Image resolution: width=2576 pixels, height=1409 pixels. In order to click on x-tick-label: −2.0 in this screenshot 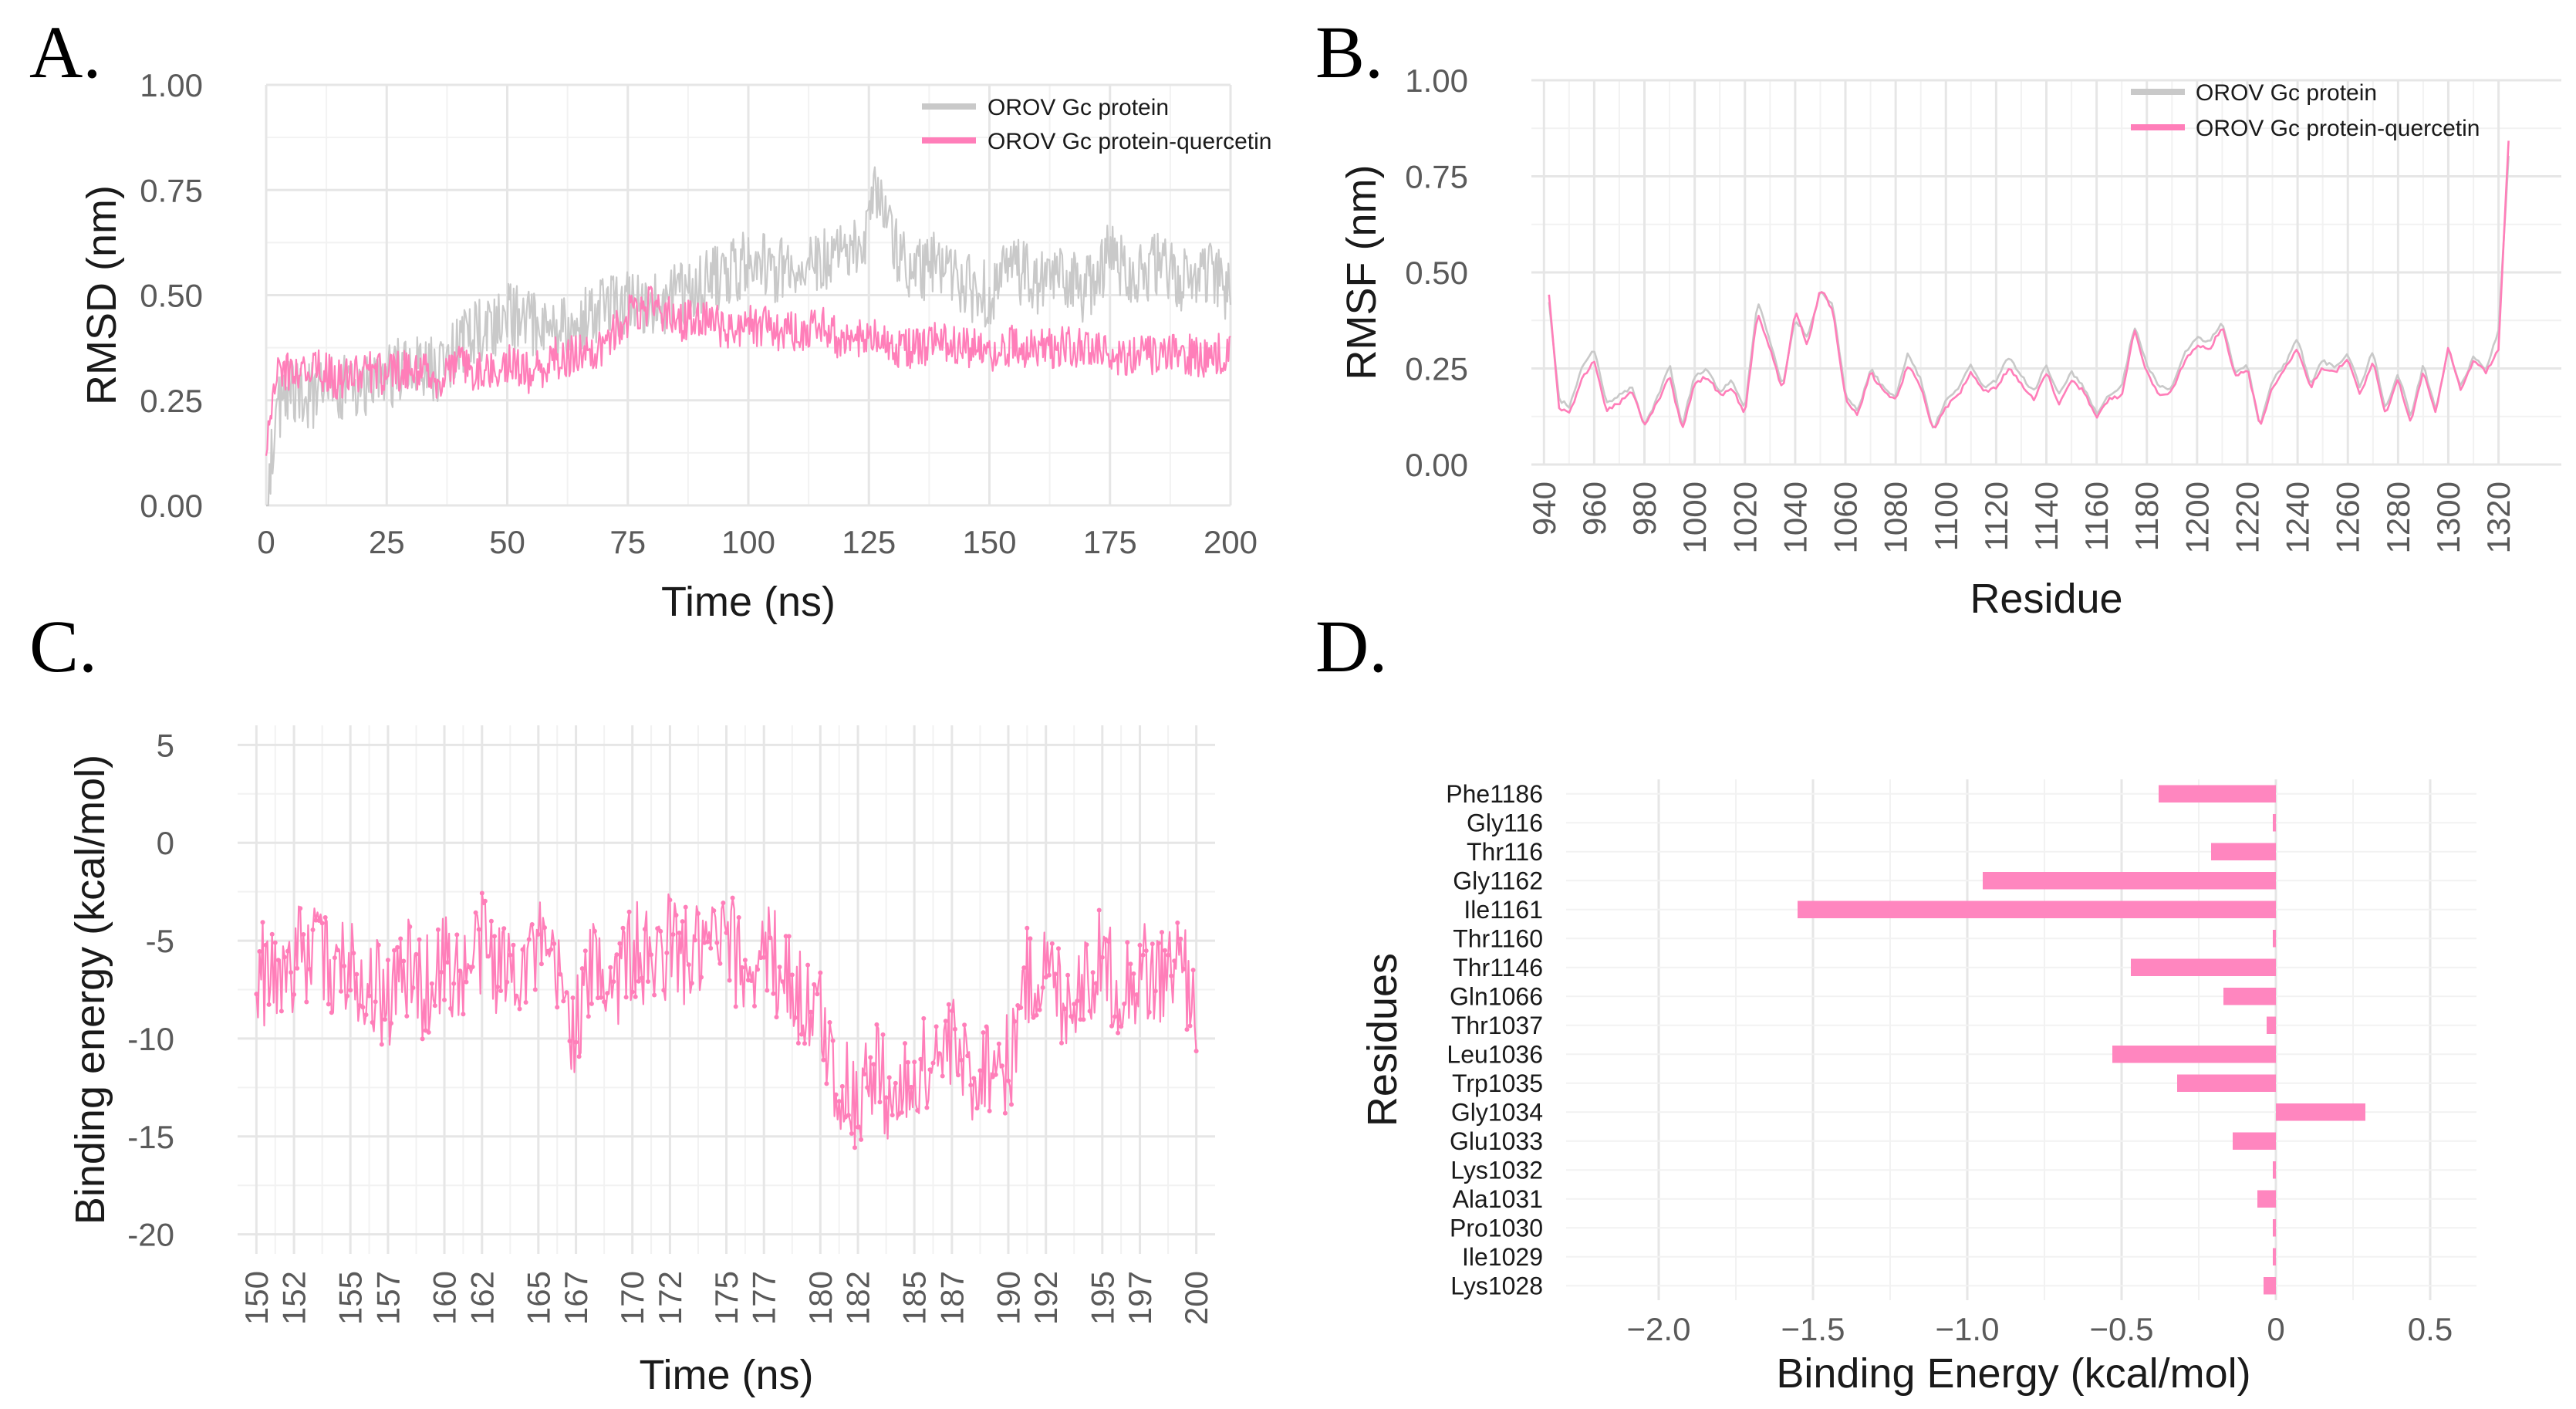, I will do `click(1659, 1329)`.